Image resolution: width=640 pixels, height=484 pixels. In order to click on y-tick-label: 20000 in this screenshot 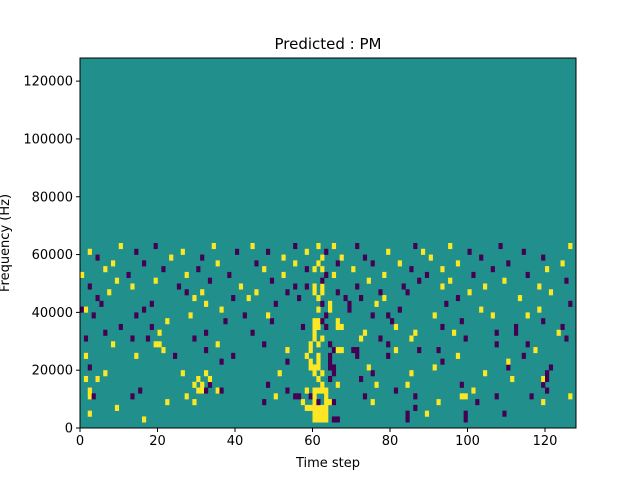, I will do `click(52, 371)`.